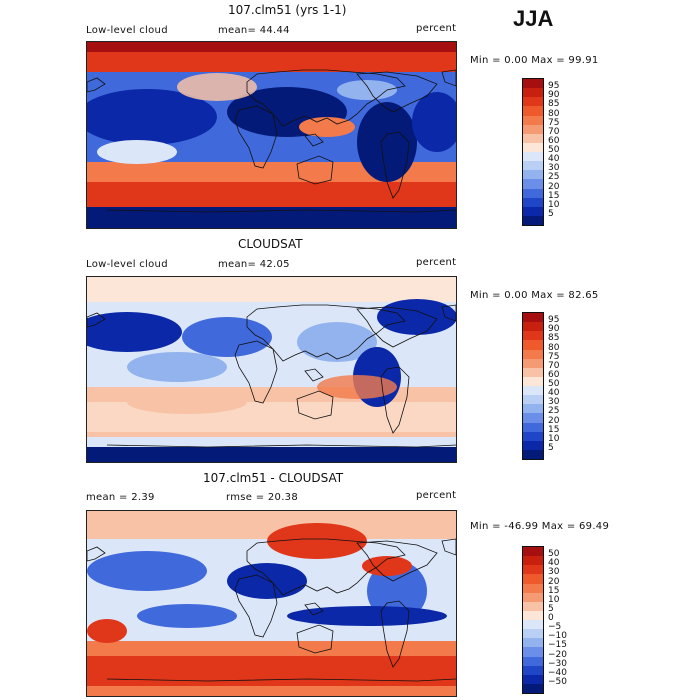 This screenshot has width=700, height=700. I want to click on minmax-obs: Min = 0.00 Max = 82.65, so click(534, 295).